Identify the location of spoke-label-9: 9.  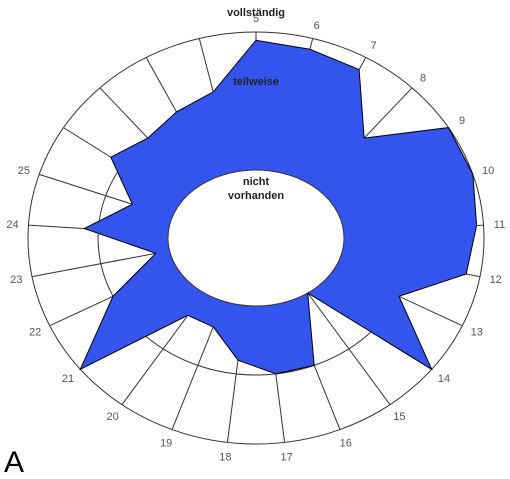
(462, 121).